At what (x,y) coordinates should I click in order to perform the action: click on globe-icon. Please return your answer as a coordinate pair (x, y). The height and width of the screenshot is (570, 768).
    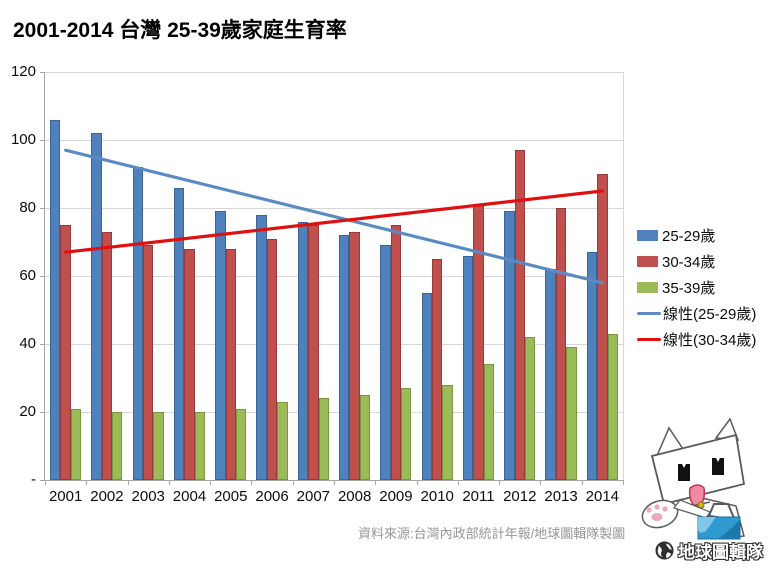
    Looking at the image, I should click on (664, 550).